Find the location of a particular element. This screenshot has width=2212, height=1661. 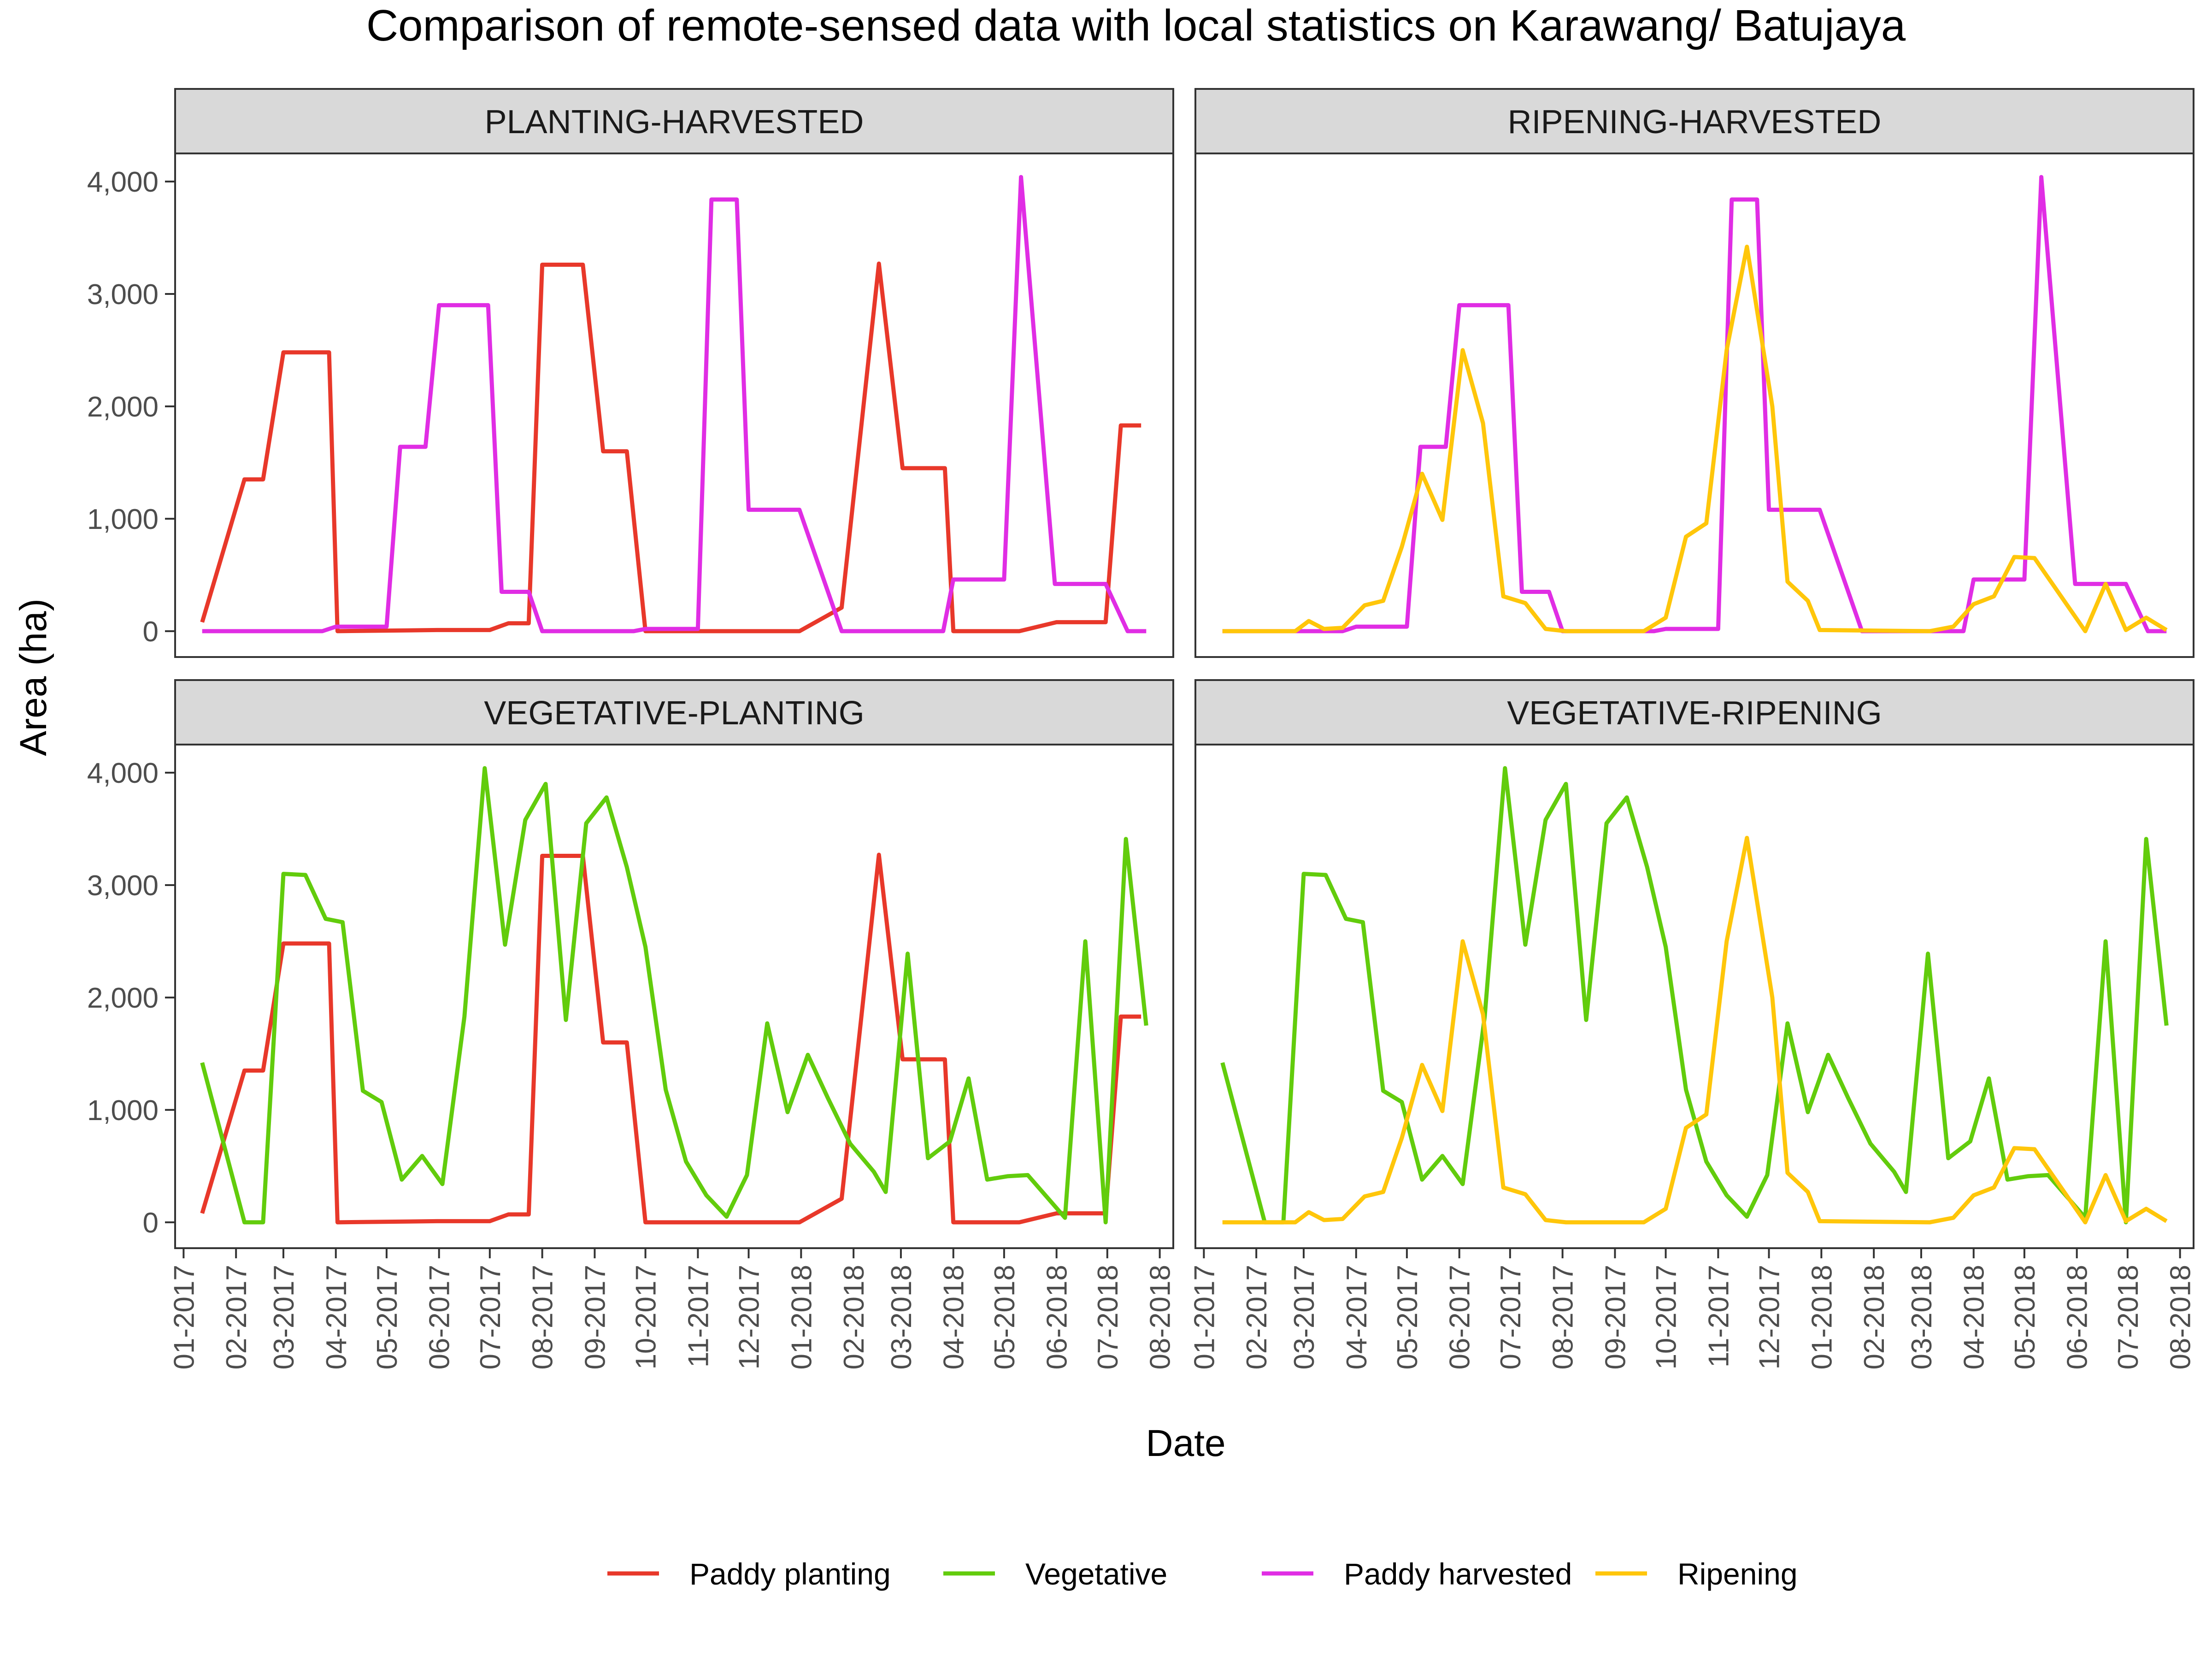

legend-item-paddy-harvested: Paddy harvested is located at coordinates (1417, 1574).